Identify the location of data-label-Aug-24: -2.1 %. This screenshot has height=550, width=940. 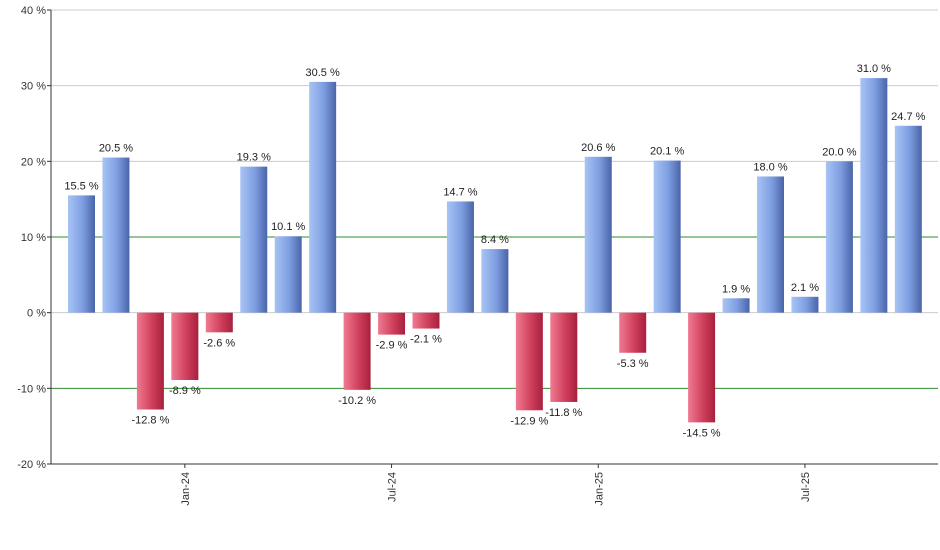
(426, 340).